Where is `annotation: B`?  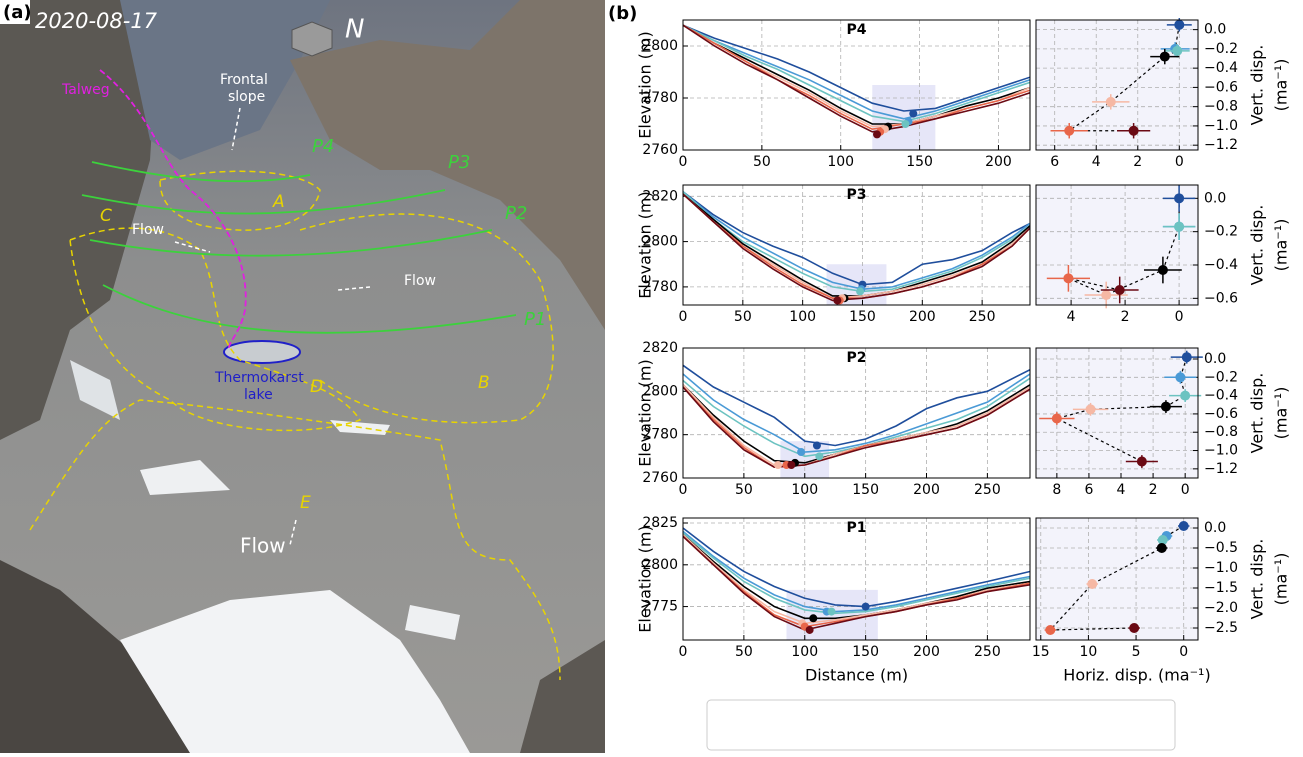 annotation: B is located at coordinates (484, 383).